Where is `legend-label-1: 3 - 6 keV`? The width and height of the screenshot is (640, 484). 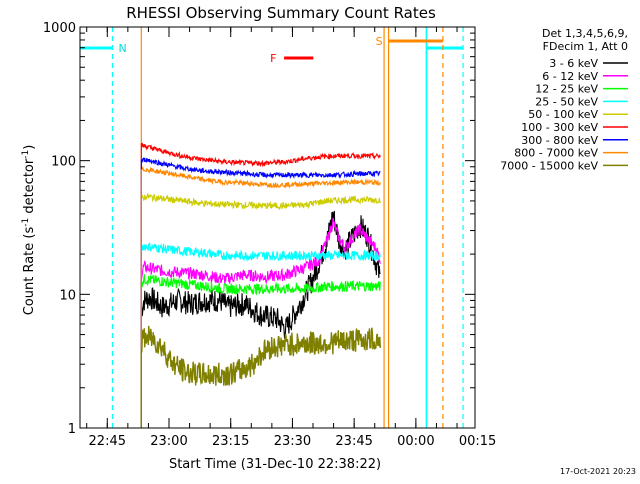
legend-label-1: 3 - 6 keV is located at coordinates (573, 63).